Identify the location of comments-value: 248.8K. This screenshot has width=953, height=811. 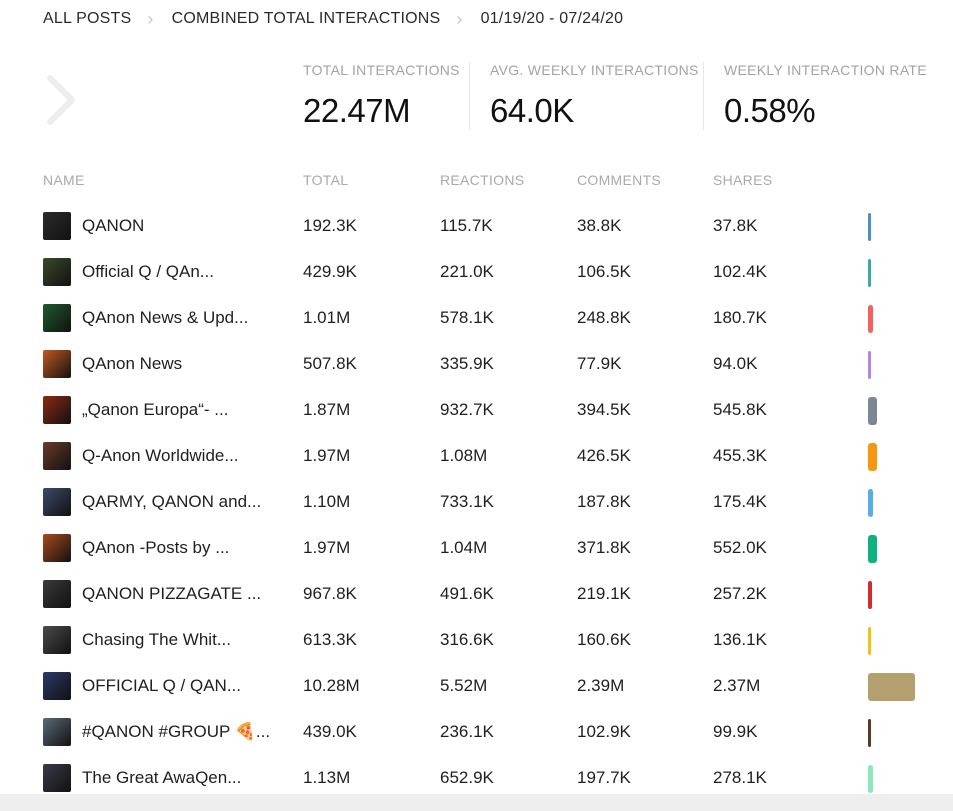
(604, 317).